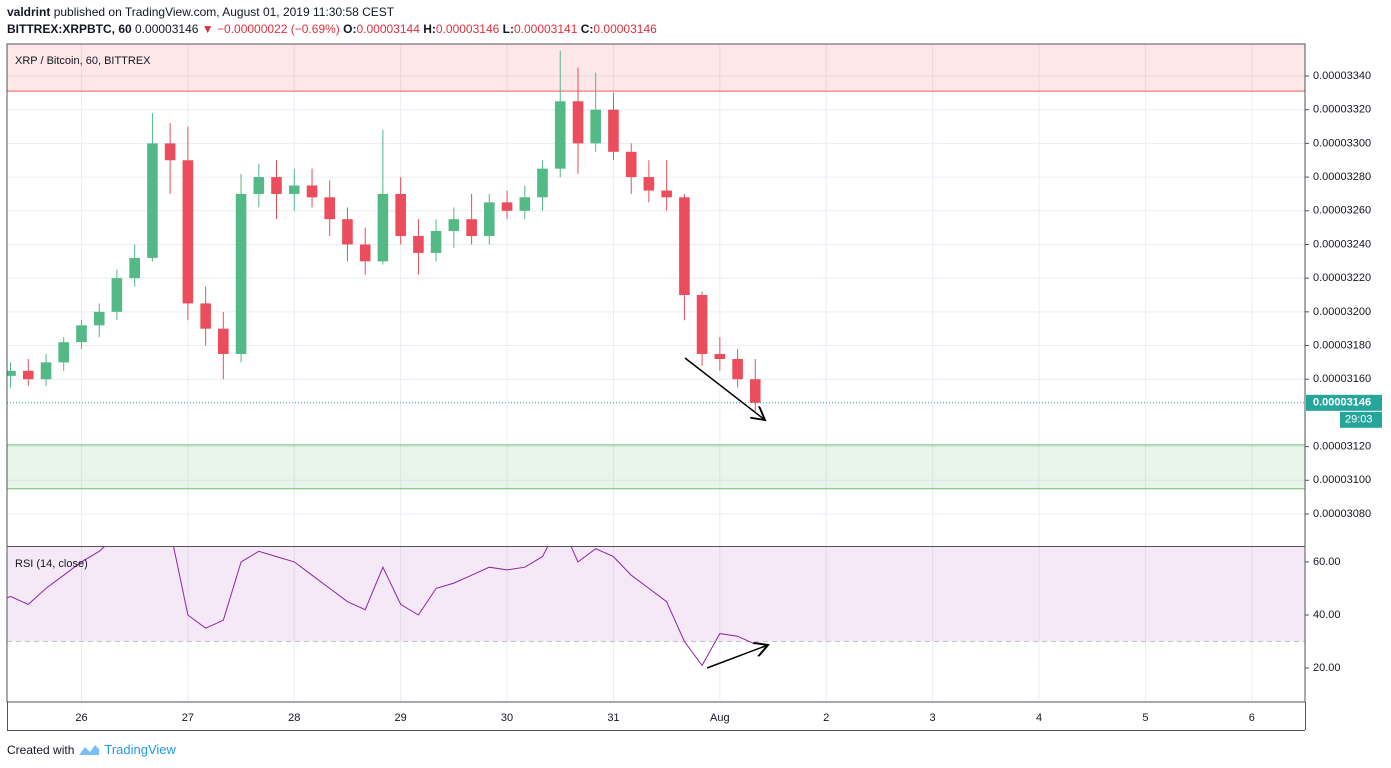 Image resolution: width=1391 pixels, height=768 pixels. Describe the element at coordinates (1342, 379) in the screenshot. I see `y-tick-label: 0.00003160` at that location.